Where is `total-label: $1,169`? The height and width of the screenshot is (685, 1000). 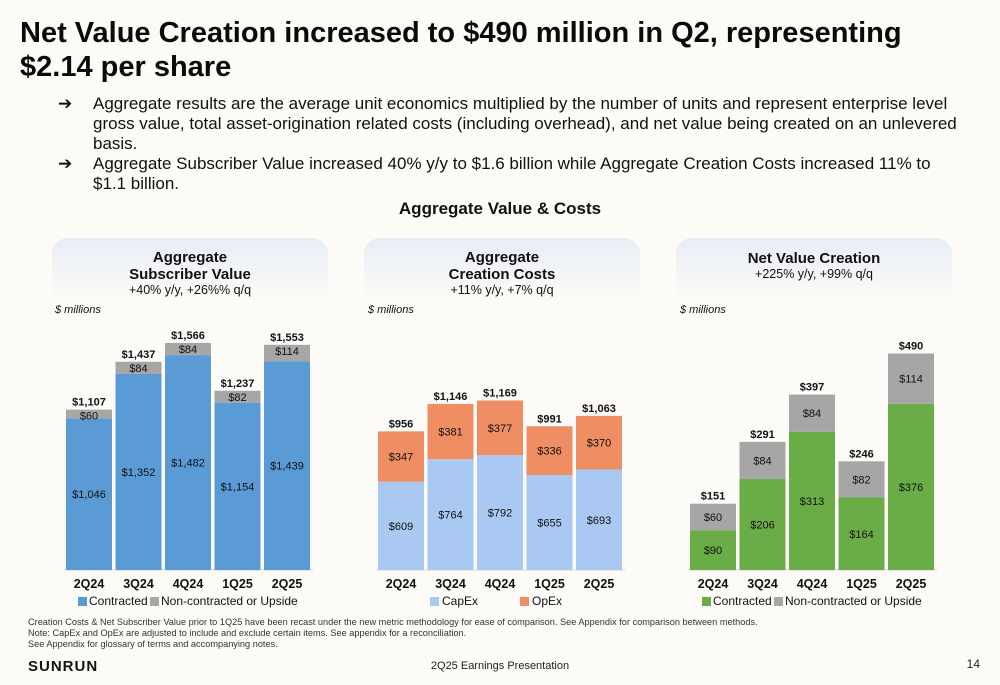 total-label: $1,169 is located at coordinates (500, 393).